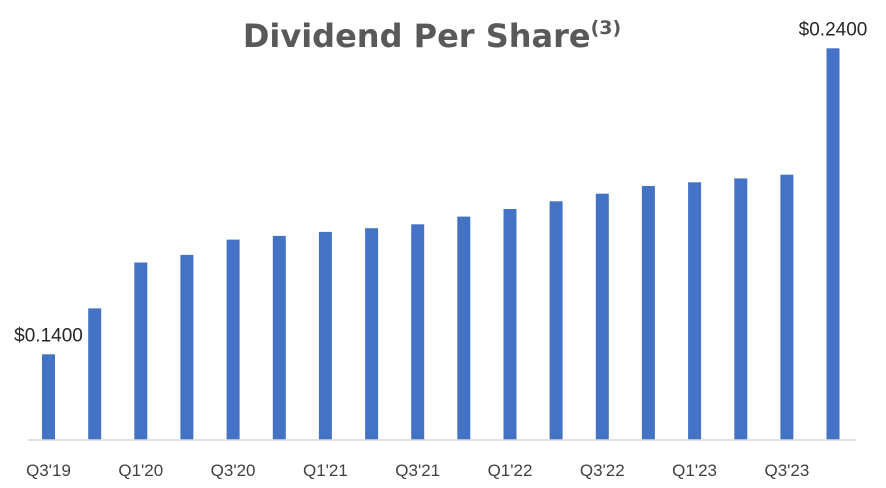 This screenshot has height=488, width=886. I want to click on chart-title: Dividend Per Share(3), so click(432, 36).